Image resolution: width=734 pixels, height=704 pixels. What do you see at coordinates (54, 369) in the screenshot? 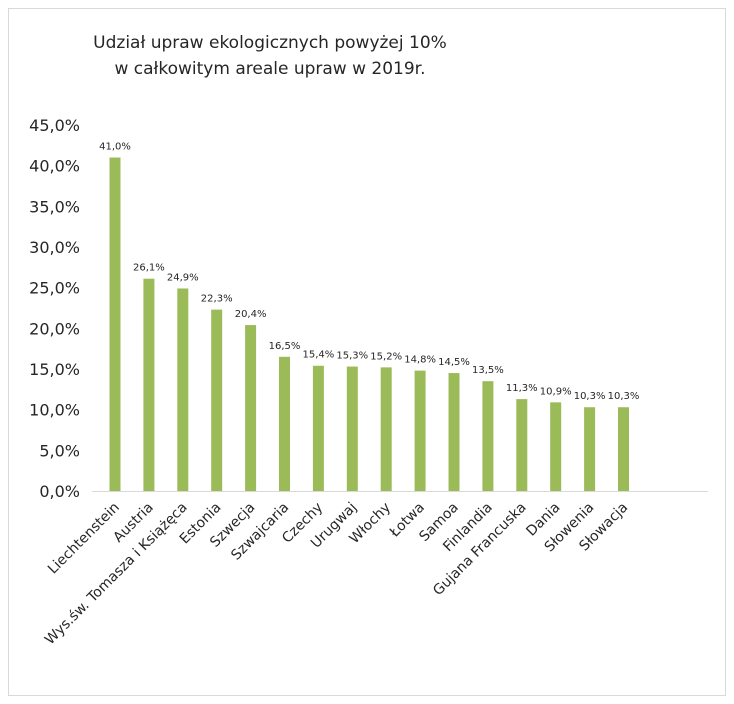
I see `y-tick-label: 15,0%` at bounding box center [54, 369].